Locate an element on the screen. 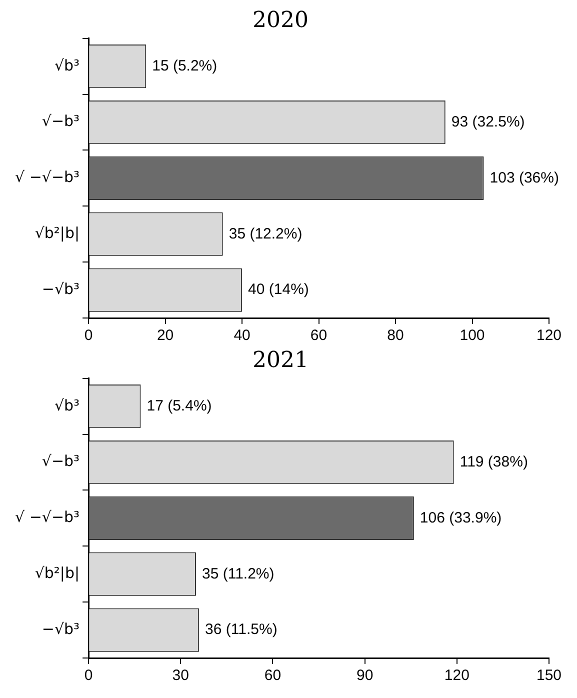 The width and height of the screenshot is (577, 698). chart-title: 2020 is located at coordinates (280, 20).